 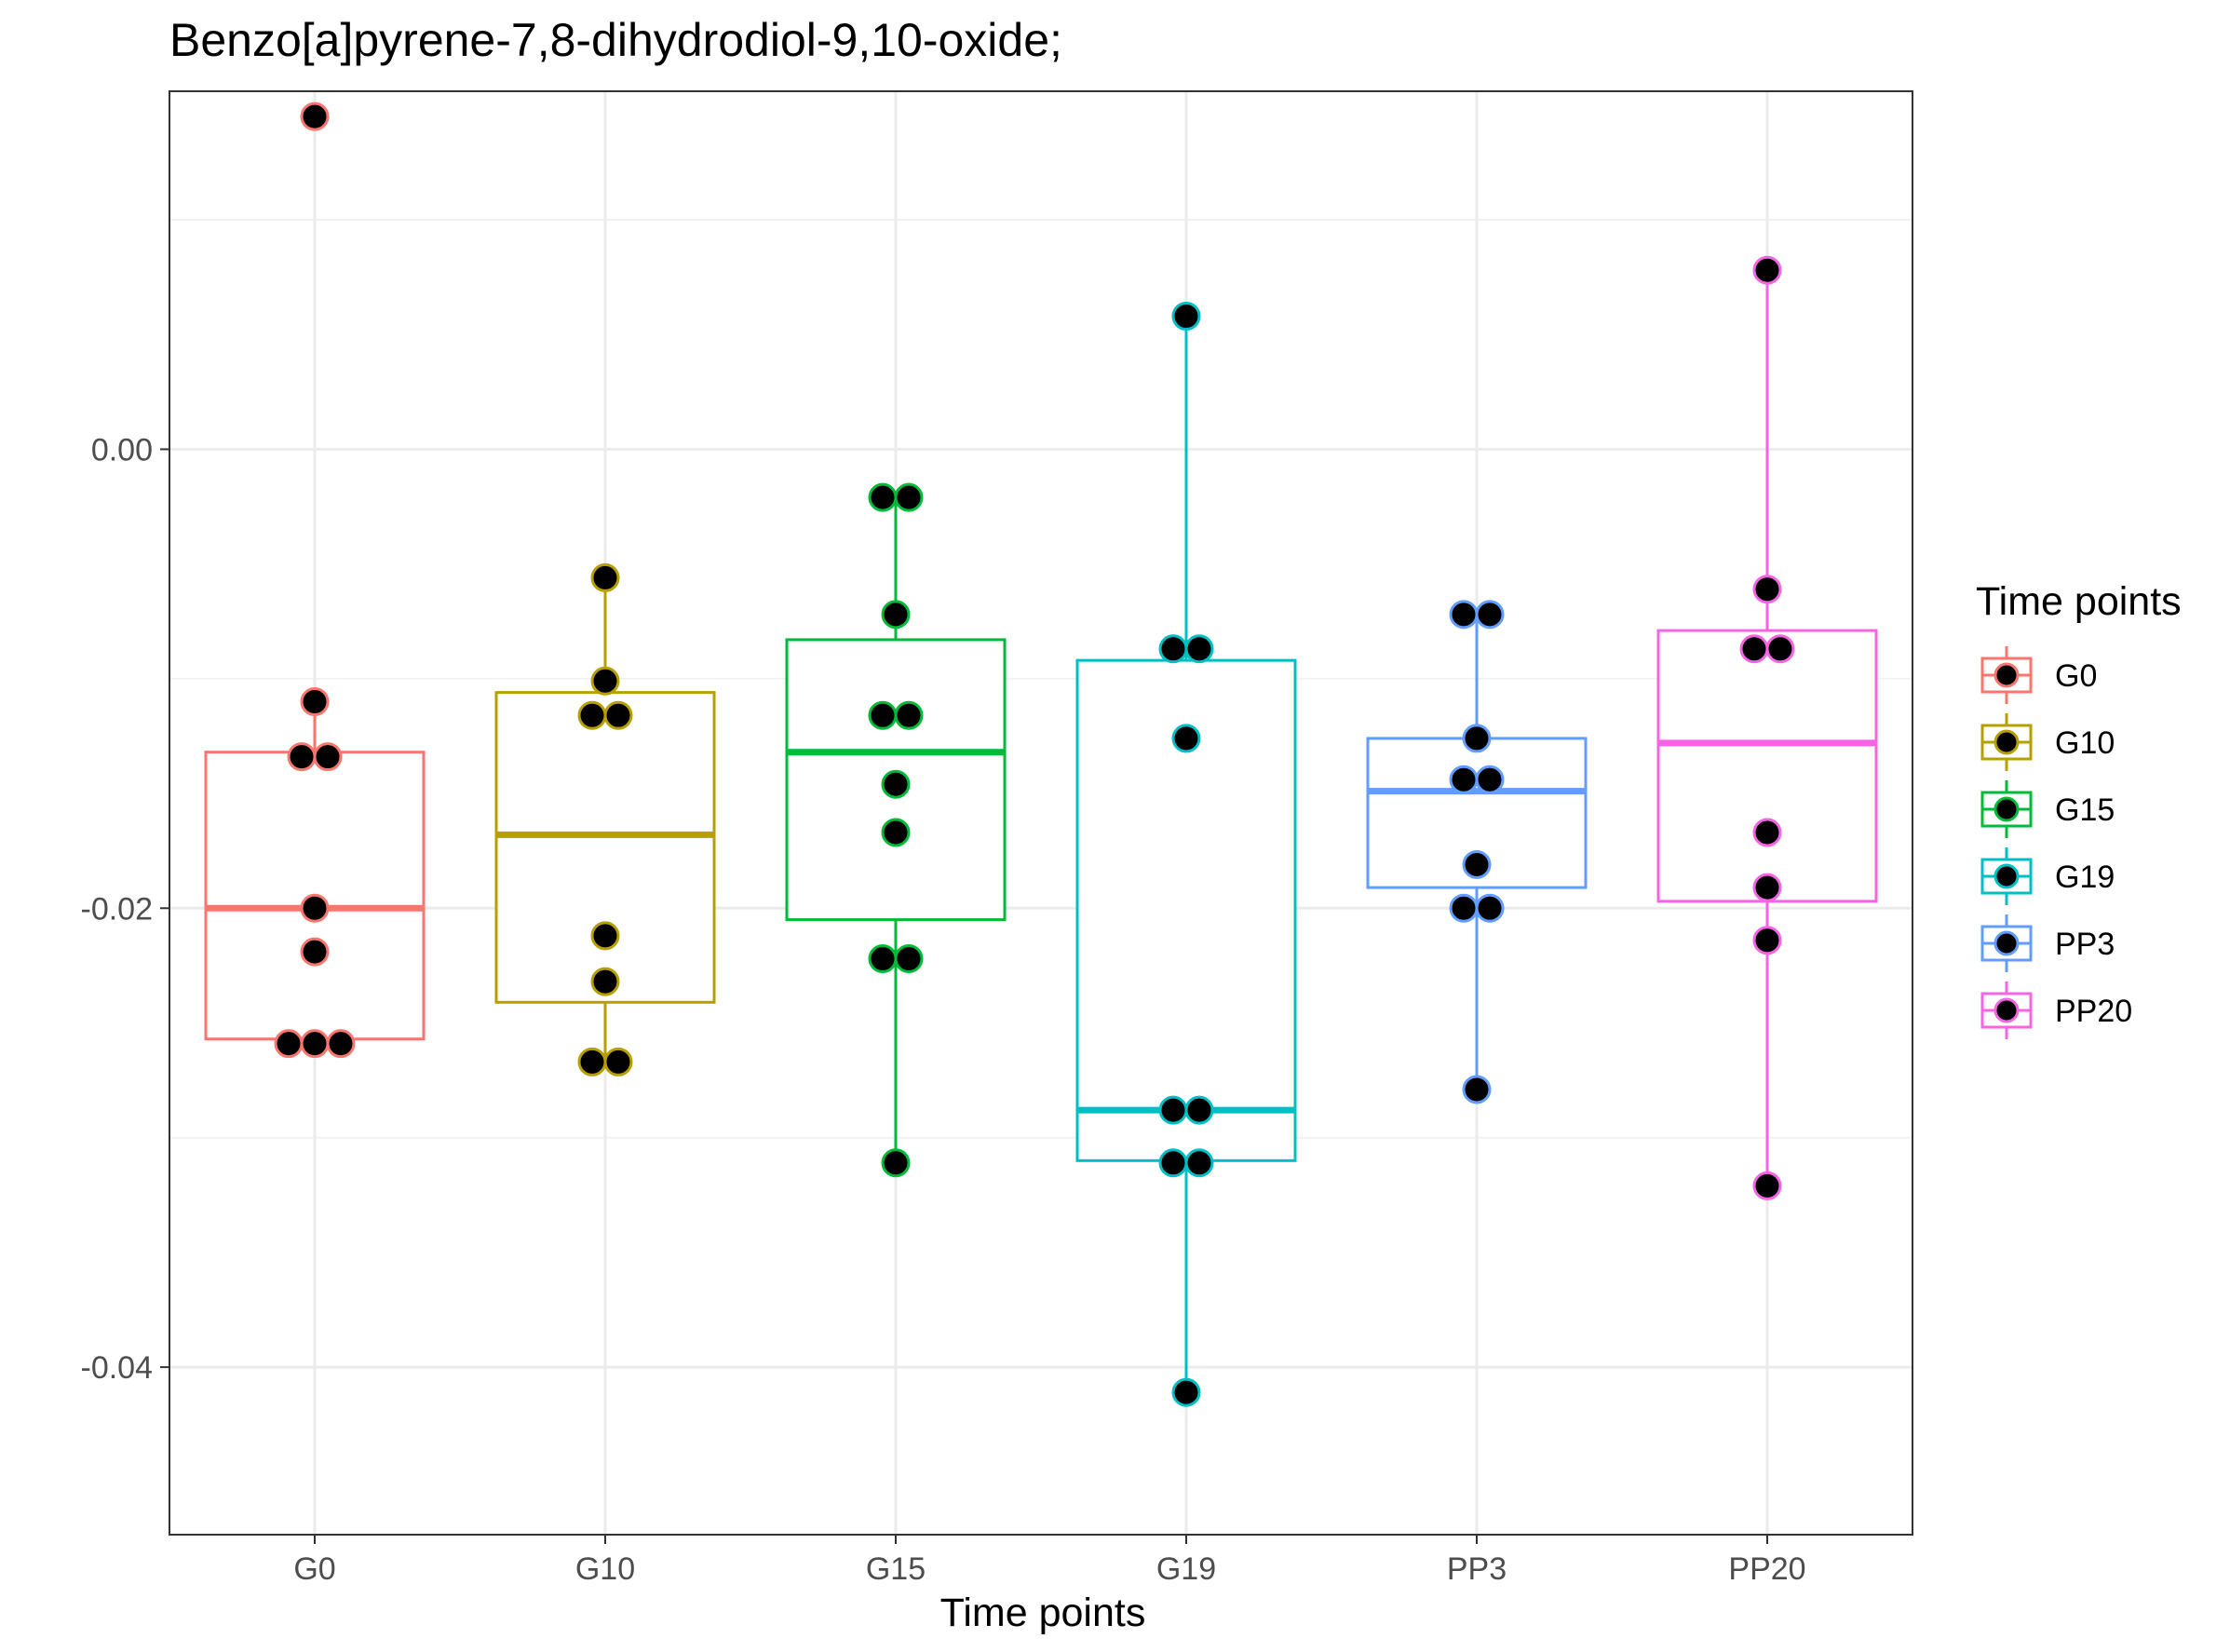 What do you see at coordinates (1477, 1569) in the screenshot?
I see `x-tick-label: PP3` at bounding box center [1477, 1569].